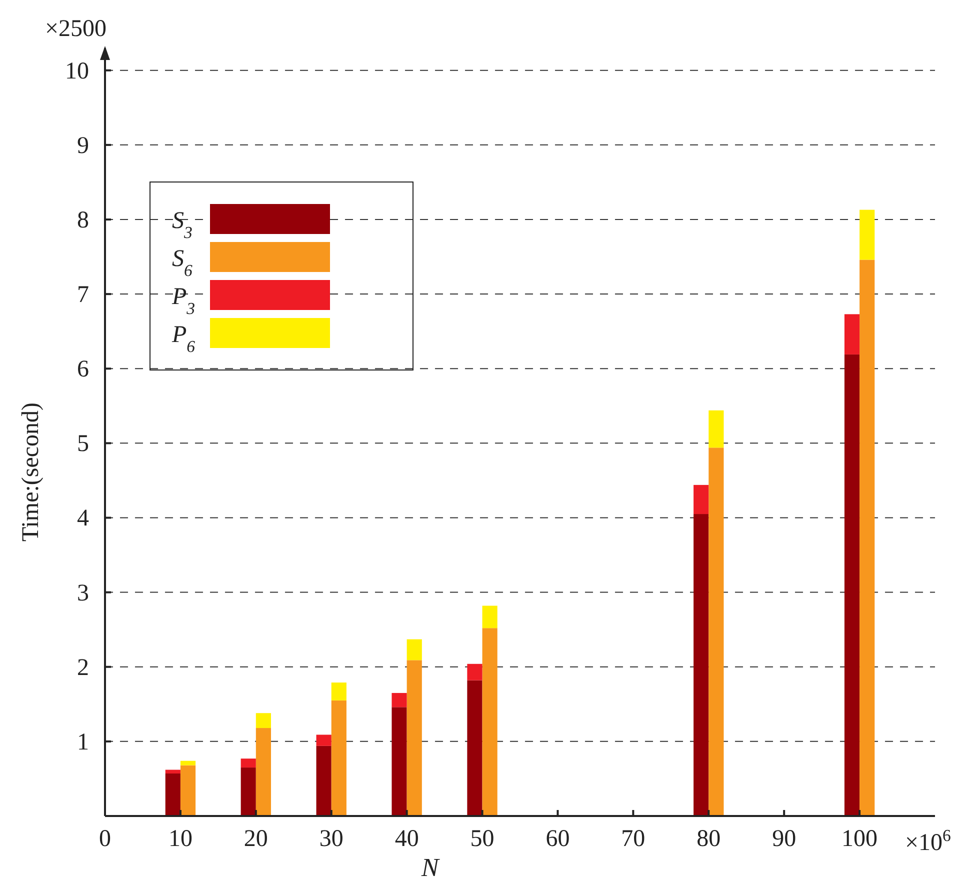 This screenshot has width=976, height=892. What do you see at coordinates (31, 472) in the screenshot?
I see `y-axis-title: Time:(second)` at bounding box center [31, 472].